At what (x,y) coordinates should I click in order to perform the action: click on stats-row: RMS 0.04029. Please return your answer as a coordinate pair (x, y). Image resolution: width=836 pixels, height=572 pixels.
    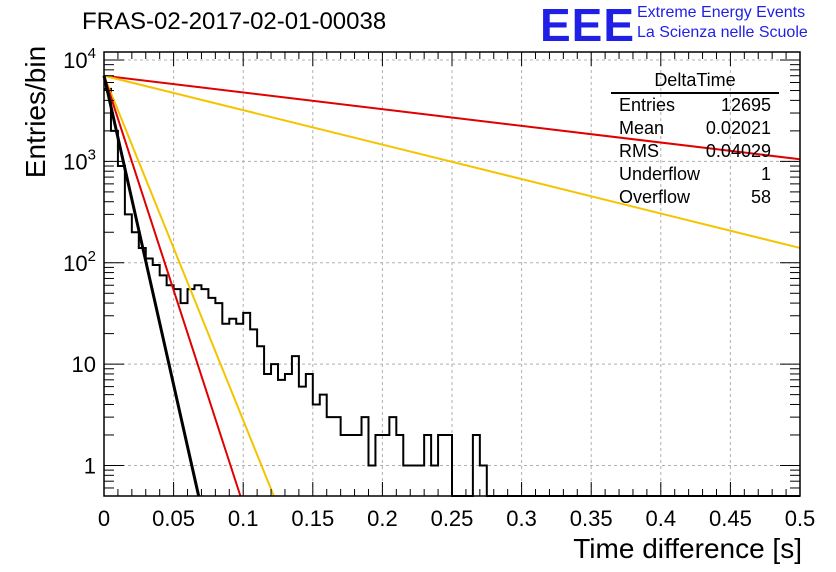
    Looking at the image, I should click on (695, 151).